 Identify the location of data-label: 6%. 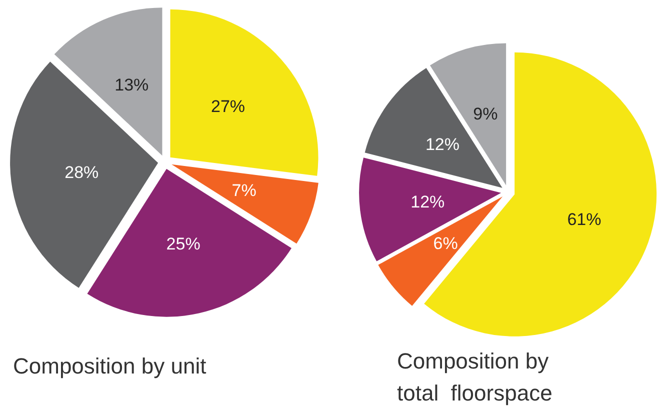
(445, 244).